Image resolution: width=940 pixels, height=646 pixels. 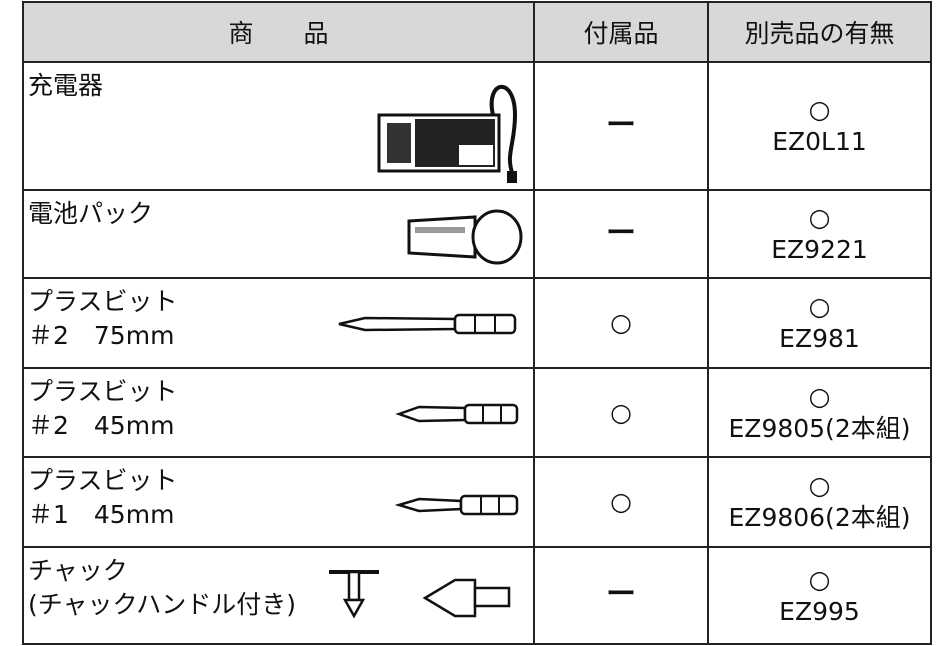 I want to click on table-row: 電池パックー ○ EZ9221, so click(x=477, y=234).